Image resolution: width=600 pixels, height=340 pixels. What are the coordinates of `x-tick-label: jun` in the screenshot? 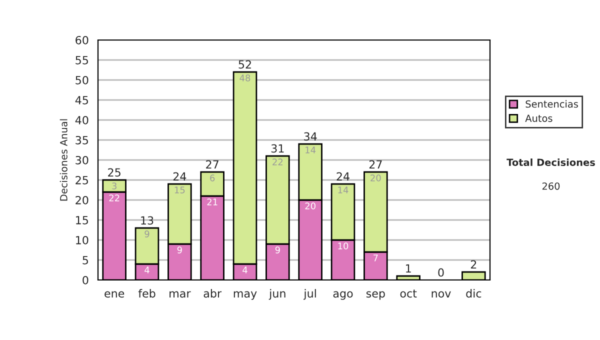 It's located at (277, 294).